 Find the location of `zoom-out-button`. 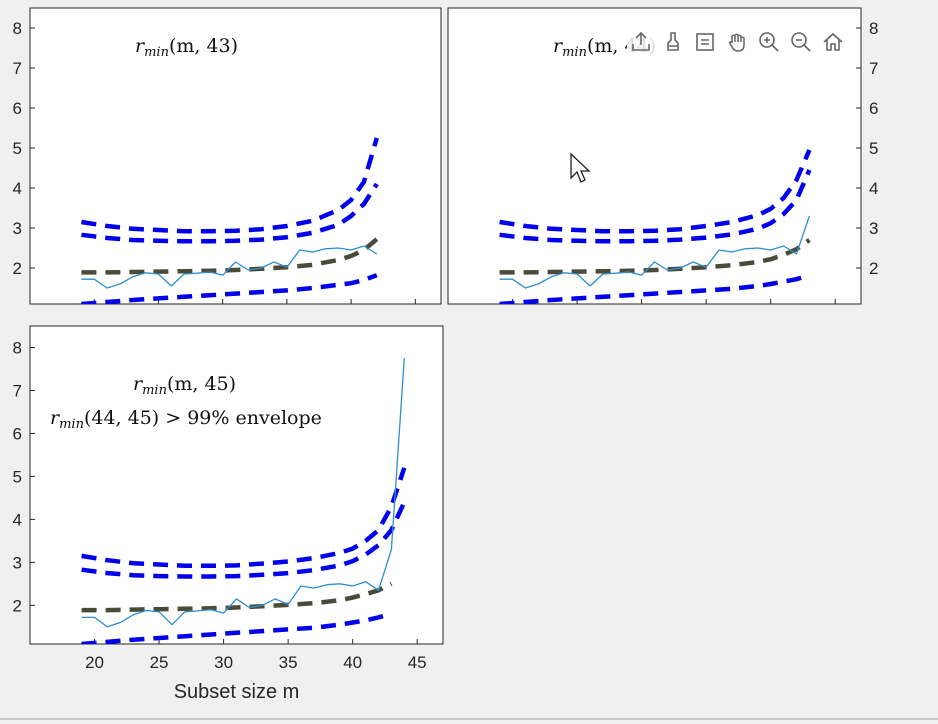

zoom-out-button is located at coordinates (801, 42).